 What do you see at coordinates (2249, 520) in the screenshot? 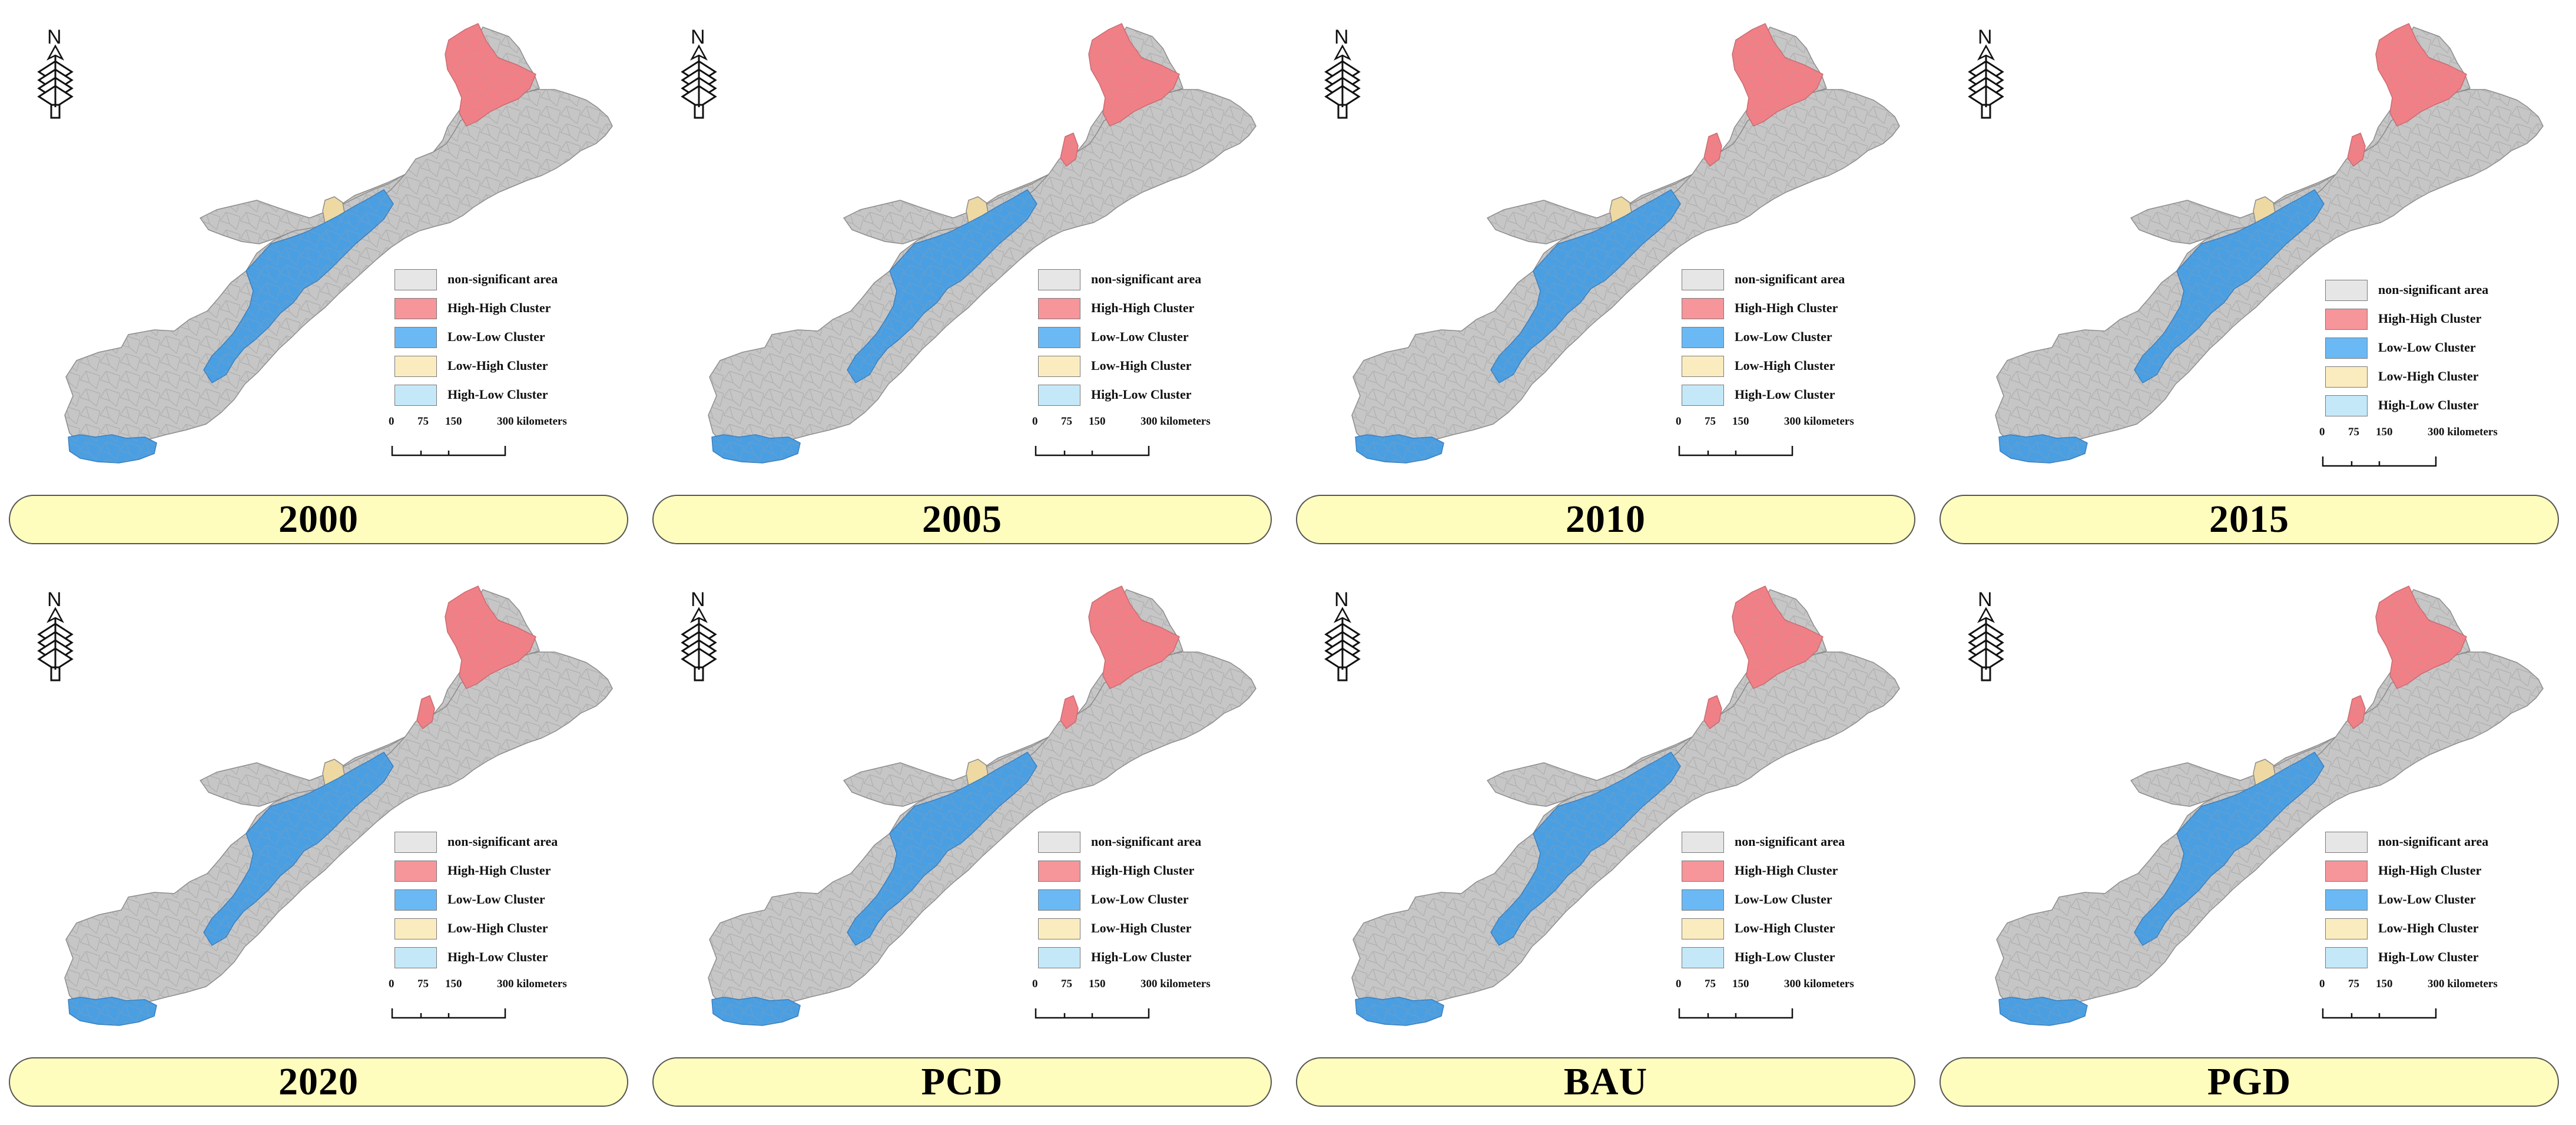
I see `panel-banner: 2015` at bounding box center [2249, 520].